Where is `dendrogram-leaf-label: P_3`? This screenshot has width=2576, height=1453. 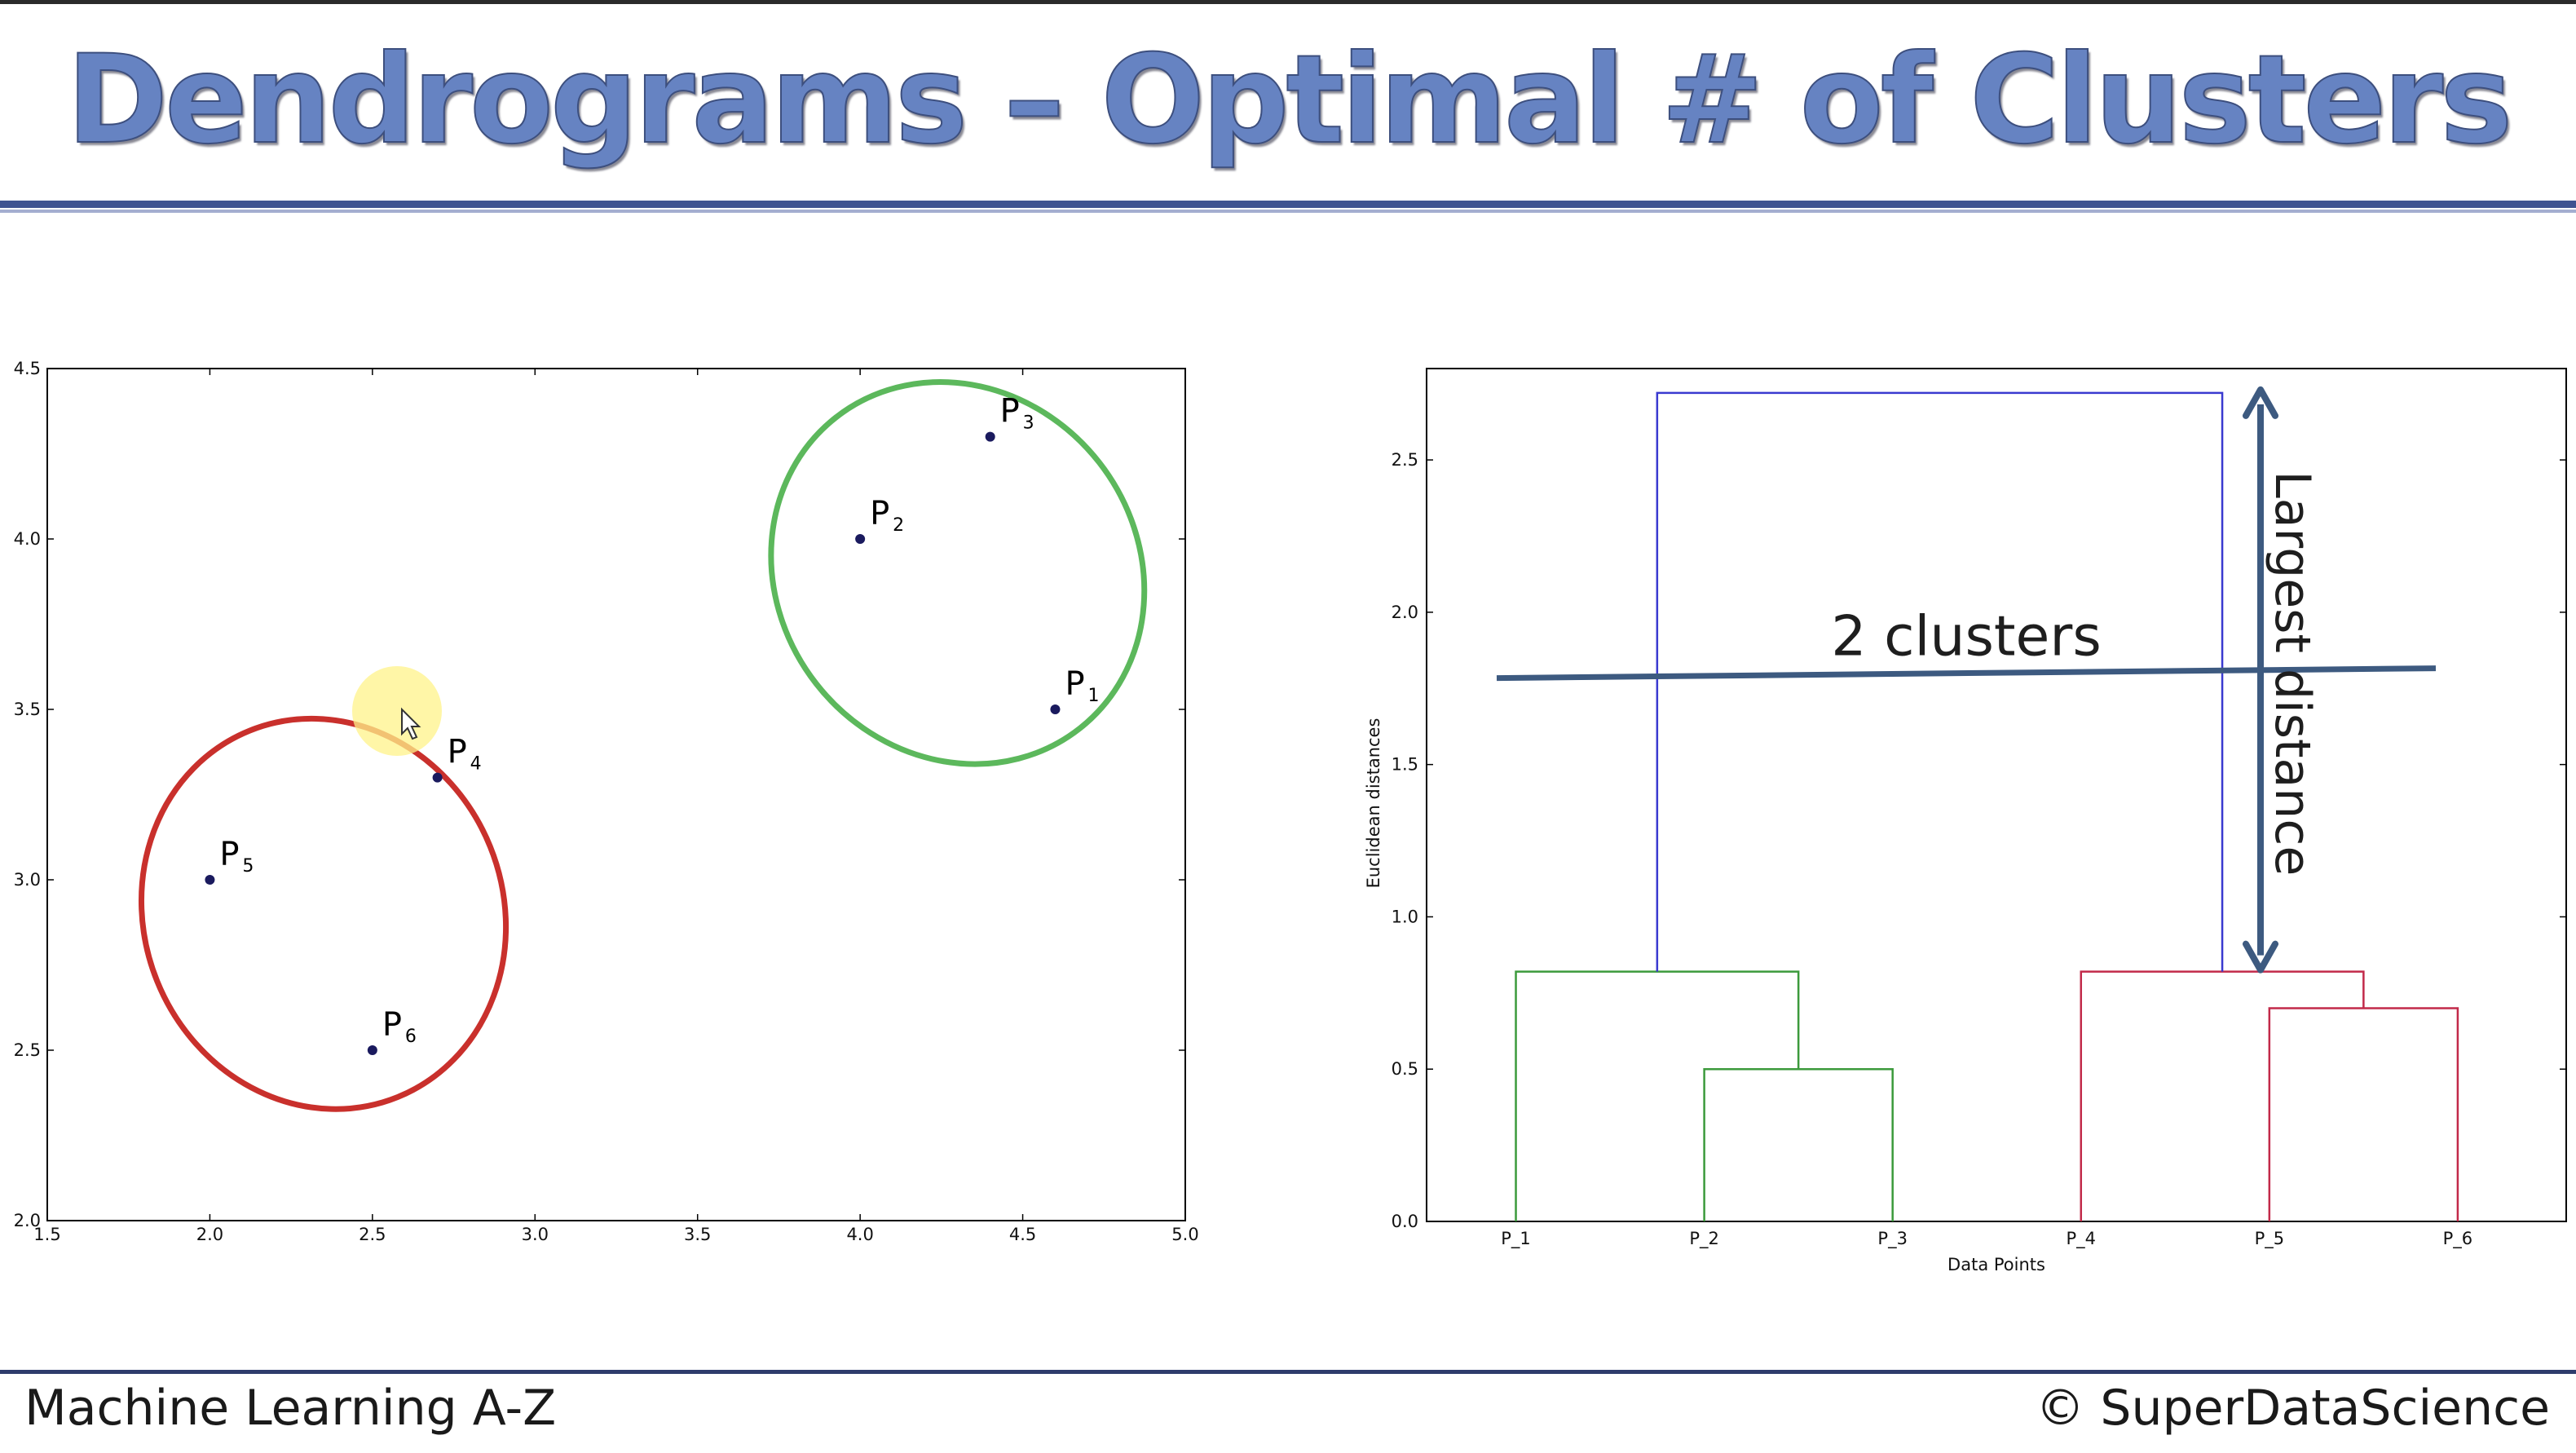
dendrogram-leaf-label: P_3 is located at coordinates (1892, 1239).